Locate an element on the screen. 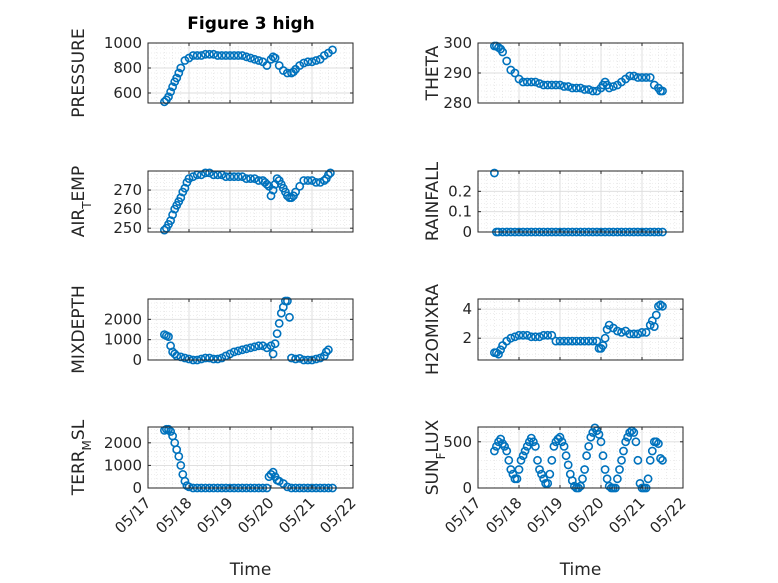 This screenshot has width=778, height=583. panel-h2omixra: 2 4 H2OMIXRA is located at coordinates (553, 329).